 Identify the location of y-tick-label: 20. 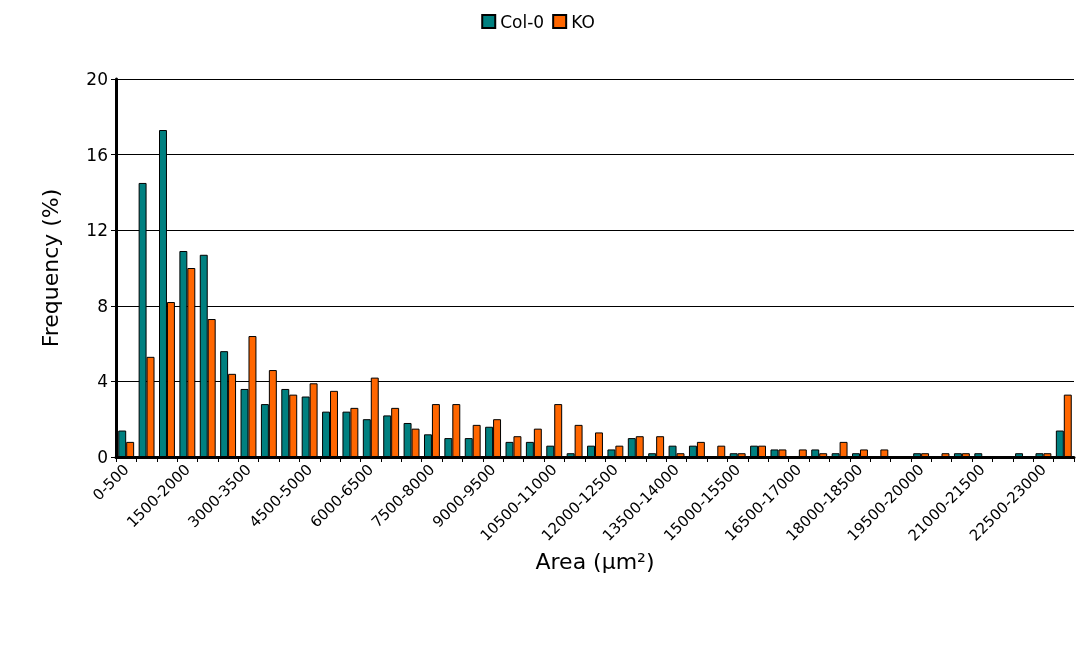
(97, 79).